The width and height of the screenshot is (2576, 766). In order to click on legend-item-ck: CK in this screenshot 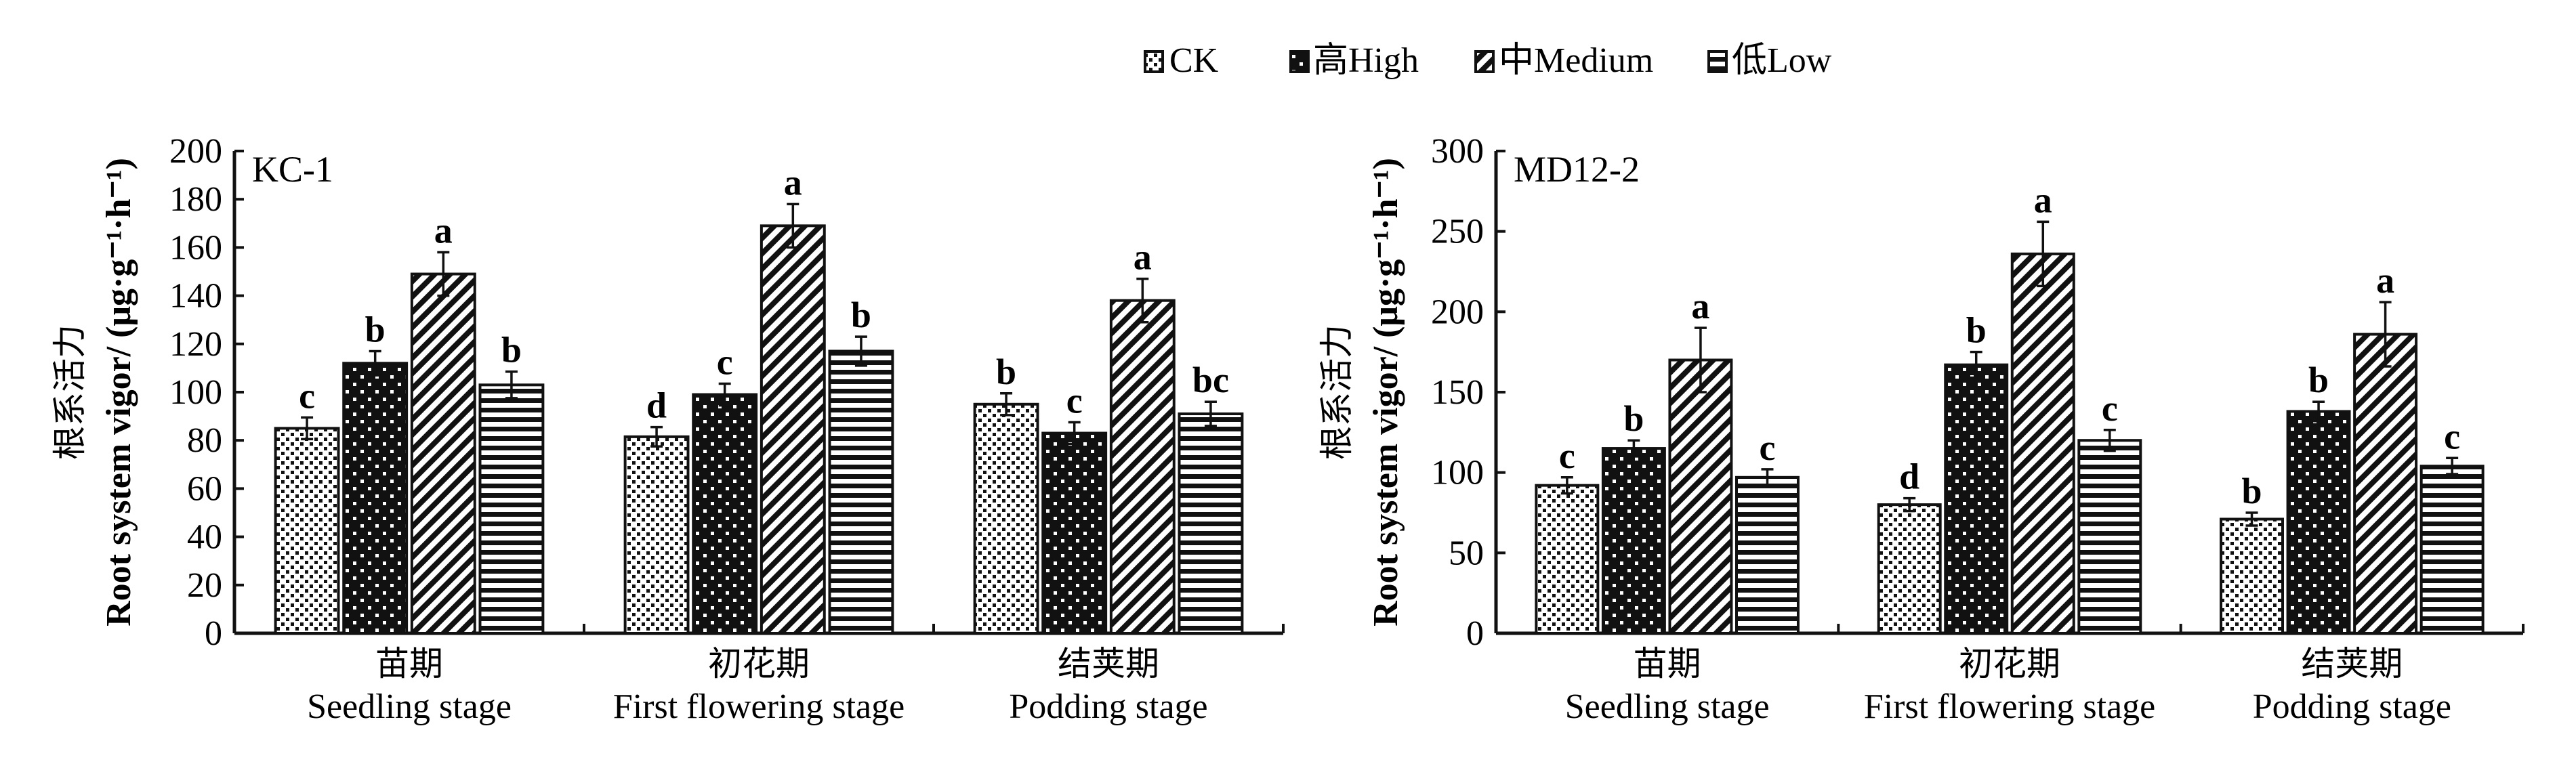, I will do `click(1181, 60)`.